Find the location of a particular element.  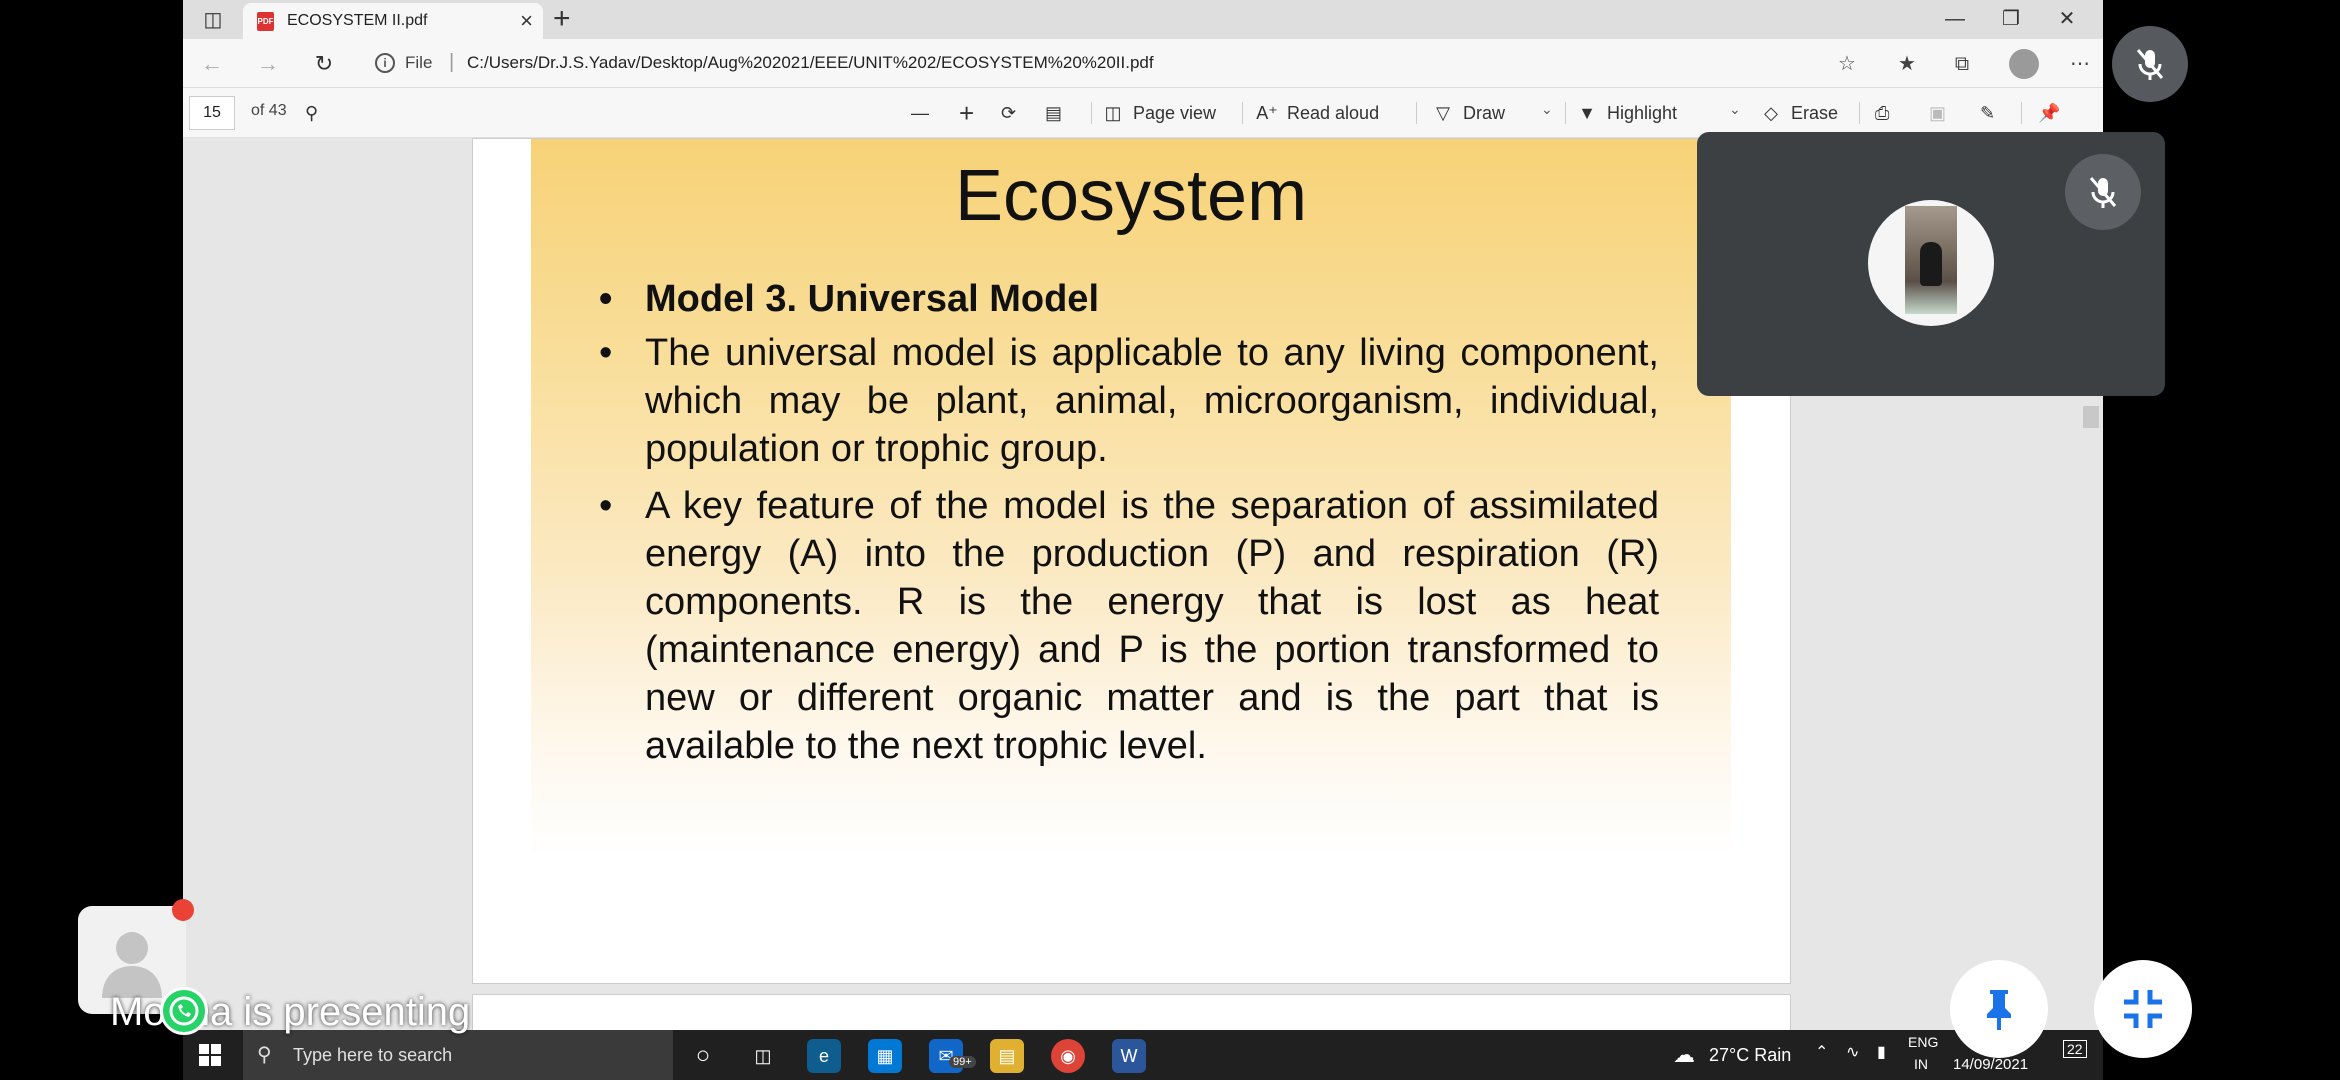

task-view-icon: ◫ is located at coordinates (763, 1056).